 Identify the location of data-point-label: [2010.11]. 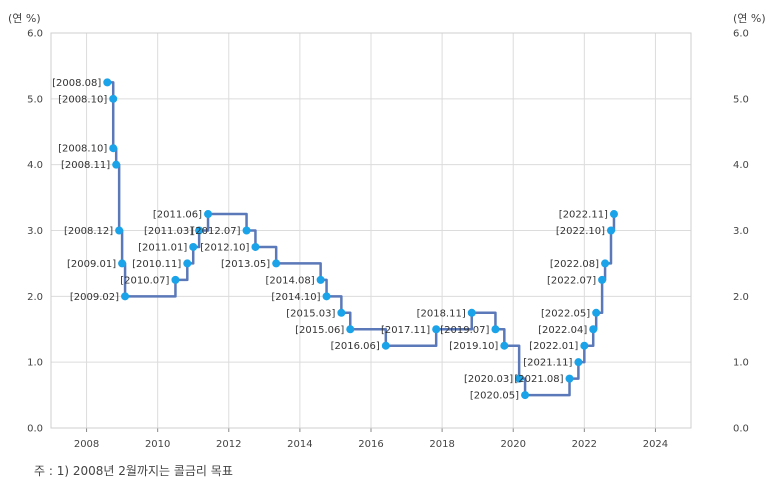
(156, 264).